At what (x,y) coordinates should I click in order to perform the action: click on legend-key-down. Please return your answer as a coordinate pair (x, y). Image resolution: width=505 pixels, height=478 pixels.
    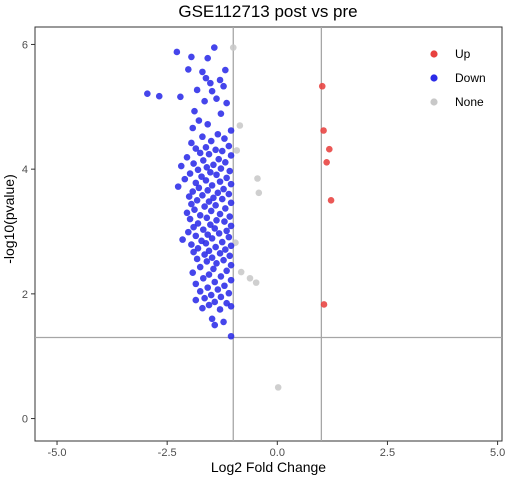
    Looking at the image, I should click on (434, 78).